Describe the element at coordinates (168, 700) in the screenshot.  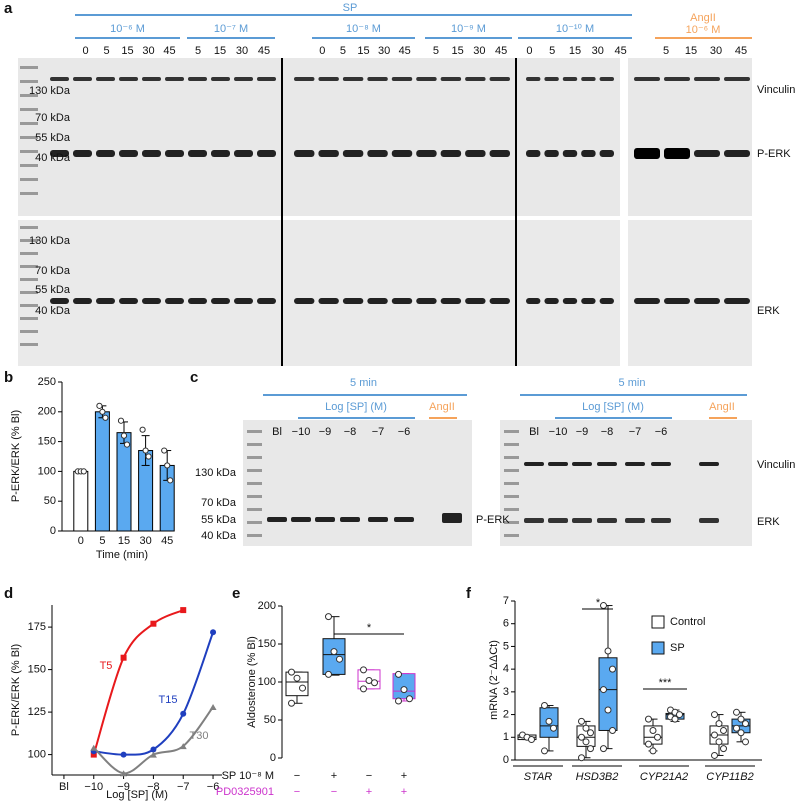
I see `series-label: T15` at that location.